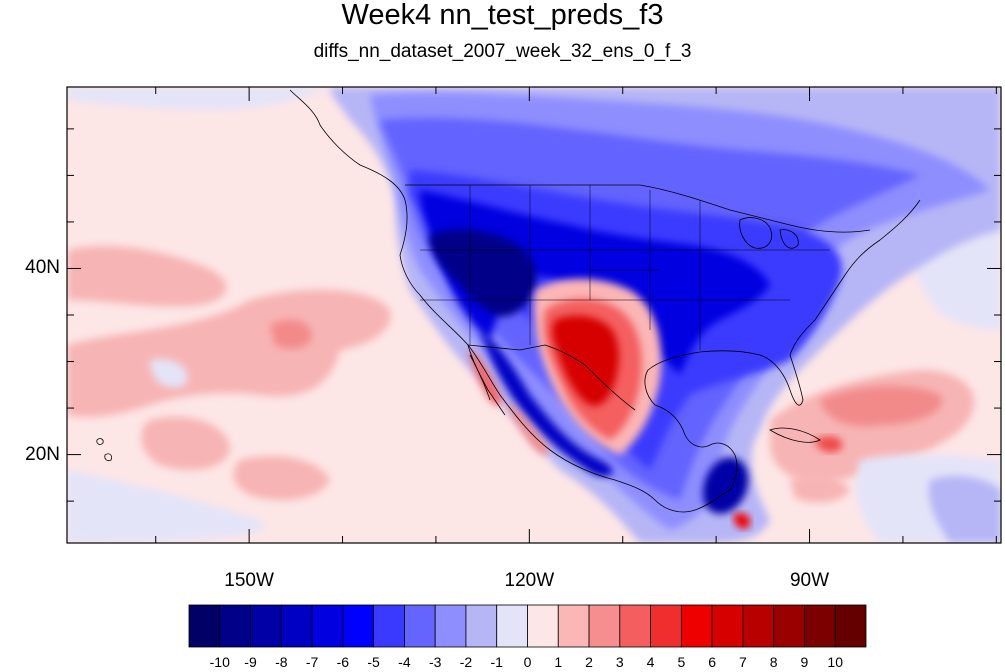 The width and height of the screenshot is (1005, 672). What do you see at coordinates (42, 268) in the screenshot?
I see `lat-tick-label: 40N` at bounding box center [42, 268].